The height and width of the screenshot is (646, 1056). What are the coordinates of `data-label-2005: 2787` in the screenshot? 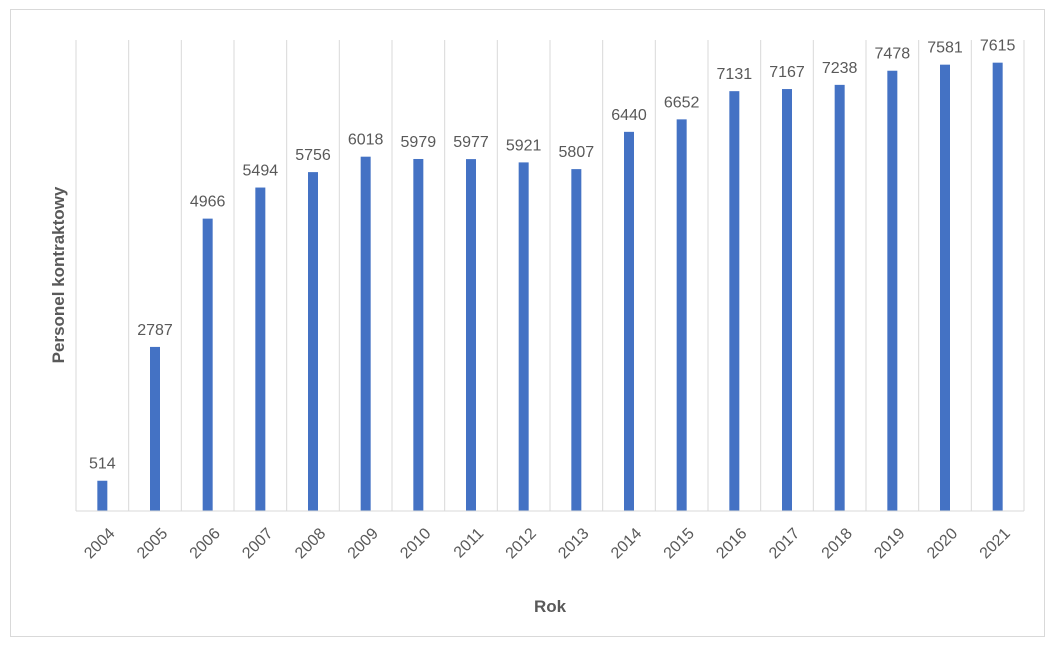 It's located at (155, 330).